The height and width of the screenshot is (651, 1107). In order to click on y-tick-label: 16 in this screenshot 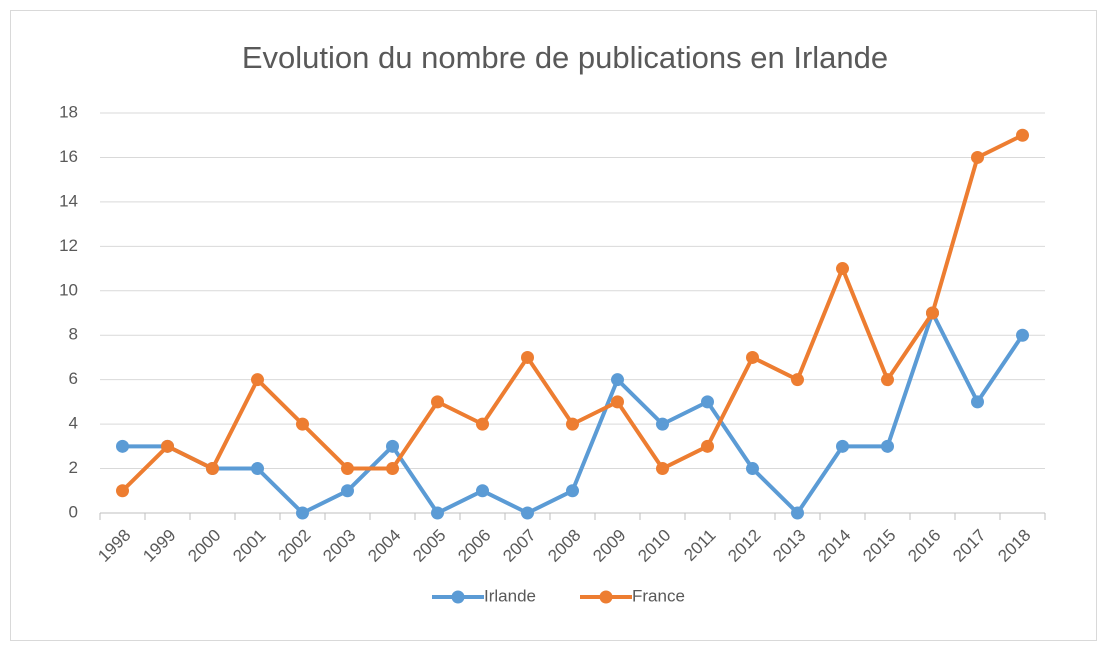, I will do `click(68, 156)`.